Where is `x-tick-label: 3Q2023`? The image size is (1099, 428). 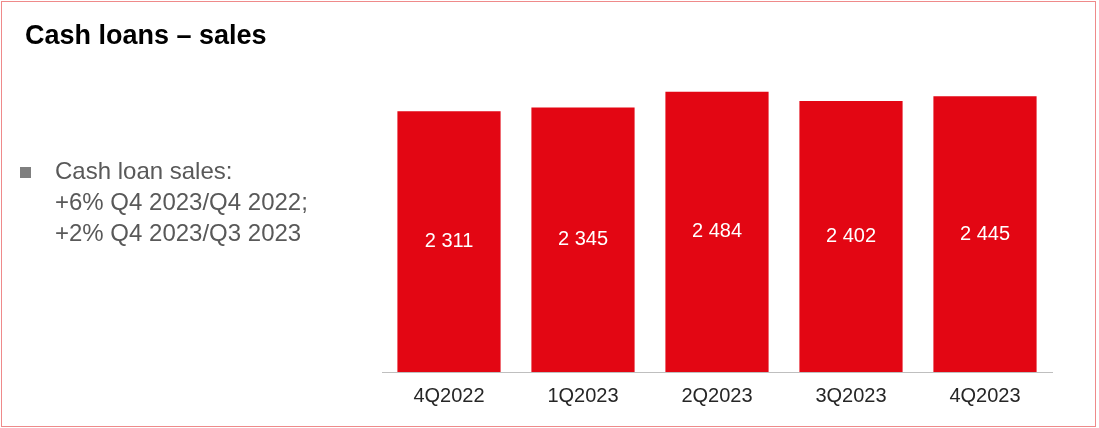
x-tick-label: 3Q2023 is located at coordinates (851, 394).